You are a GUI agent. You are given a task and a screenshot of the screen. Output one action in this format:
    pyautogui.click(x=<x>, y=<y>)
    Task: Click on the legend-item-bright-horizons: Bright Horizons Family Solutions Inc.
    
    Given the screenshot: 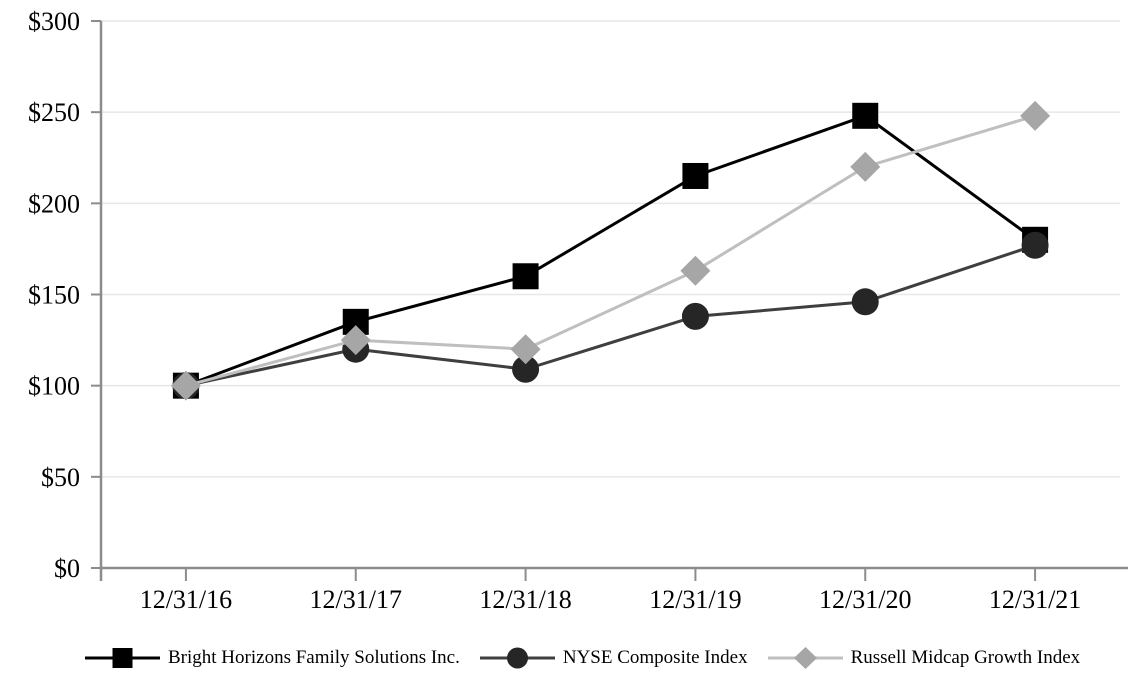 What is the action you would take?
    pyautogui.click(x=272, y=658)
    